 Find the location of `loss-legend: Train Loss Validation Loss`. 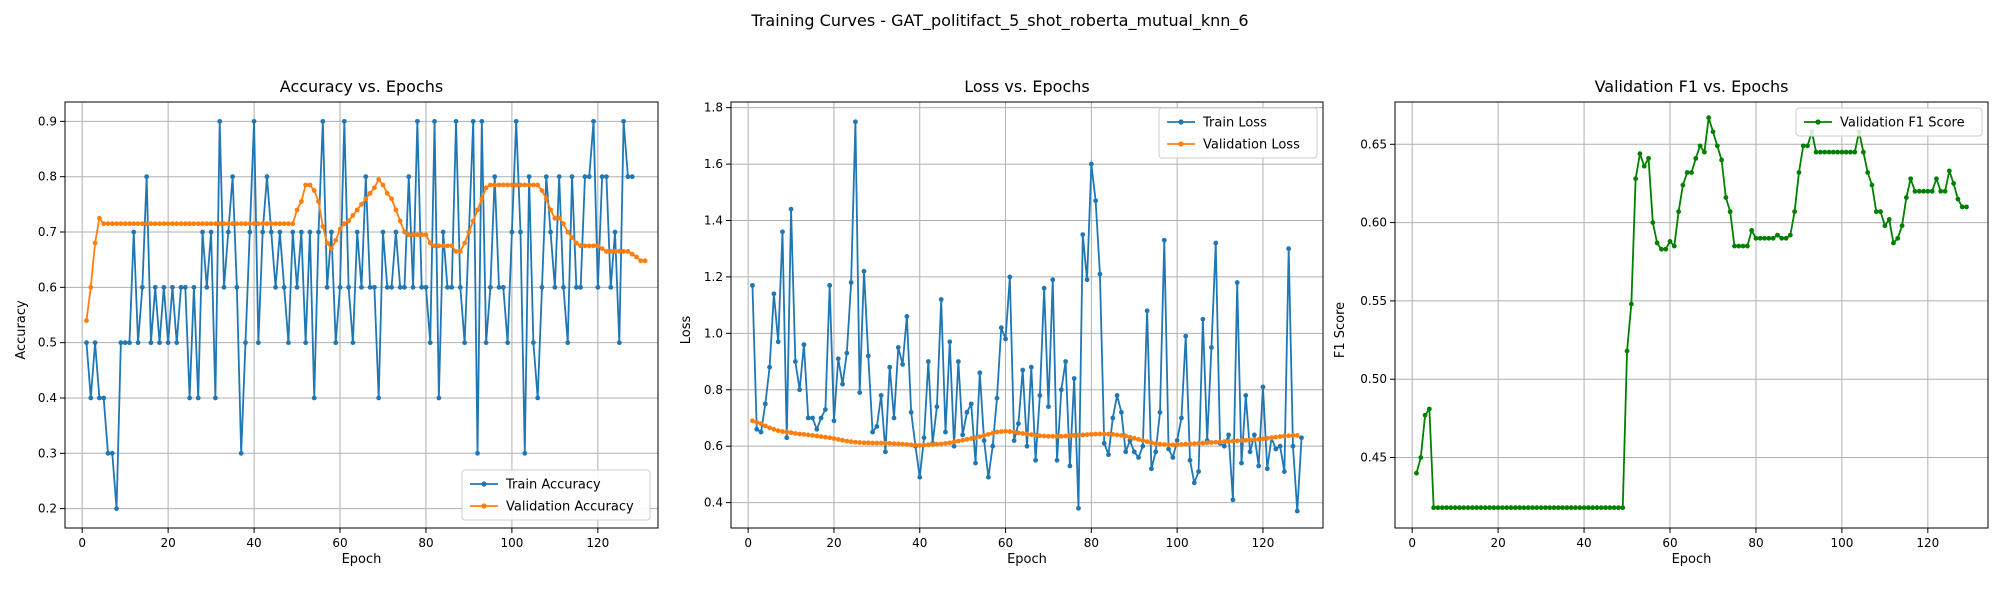

loss-legend: Train Loss Validation Loss is located at coordinates (1238, 133).